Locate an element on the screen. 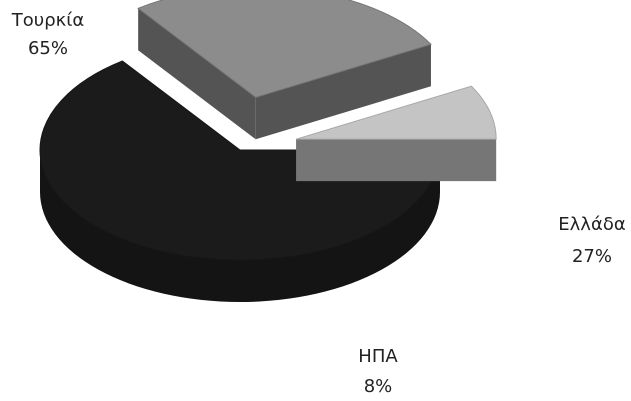 The image size is (631, 401). slice-value-usa: 8% is located at coordinates (378, 386).